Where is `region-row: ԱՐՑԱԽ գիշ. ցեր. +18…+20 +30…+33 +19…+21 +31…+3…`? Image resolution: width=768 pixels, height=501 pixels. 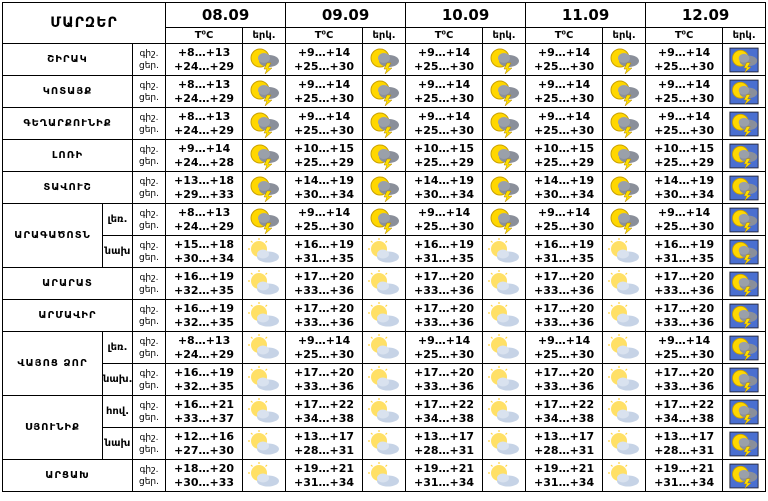
region-row: ԱՐՑԱԽ գիշ. ցեր. +18…+20 +30…+33 +19…+21 +31…+3… is located at coordinates (384, 475).